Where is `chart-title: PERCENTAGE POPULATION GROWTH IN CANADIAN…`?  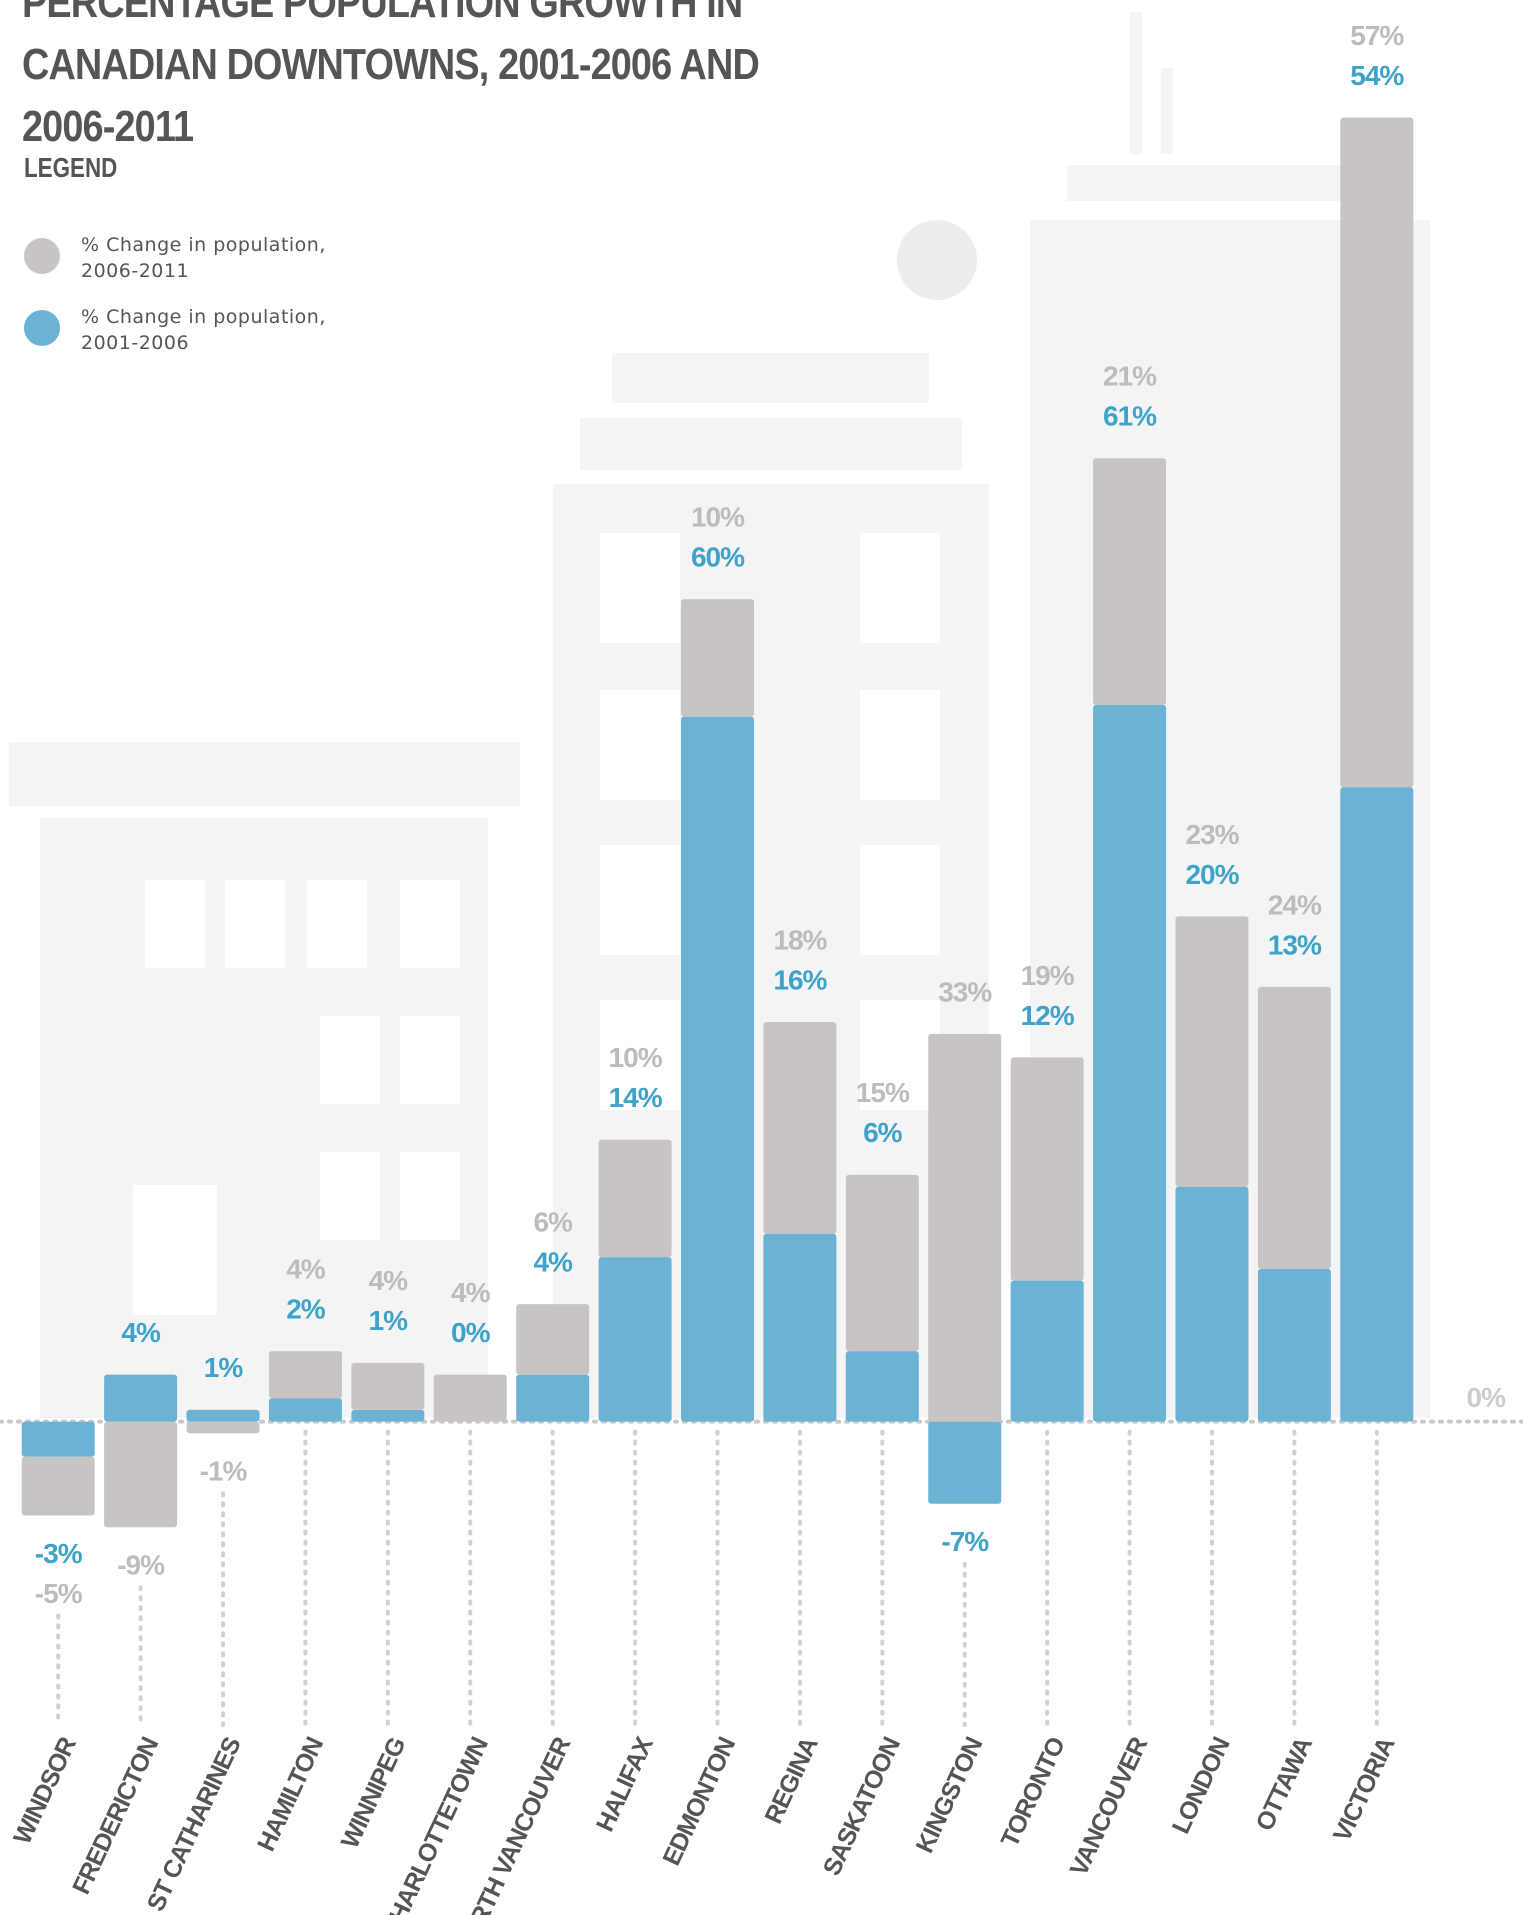
chart-title: PERCENTAGE POPULATION GROWTH IN CANADIAN… is located at coordinates (391, 75).